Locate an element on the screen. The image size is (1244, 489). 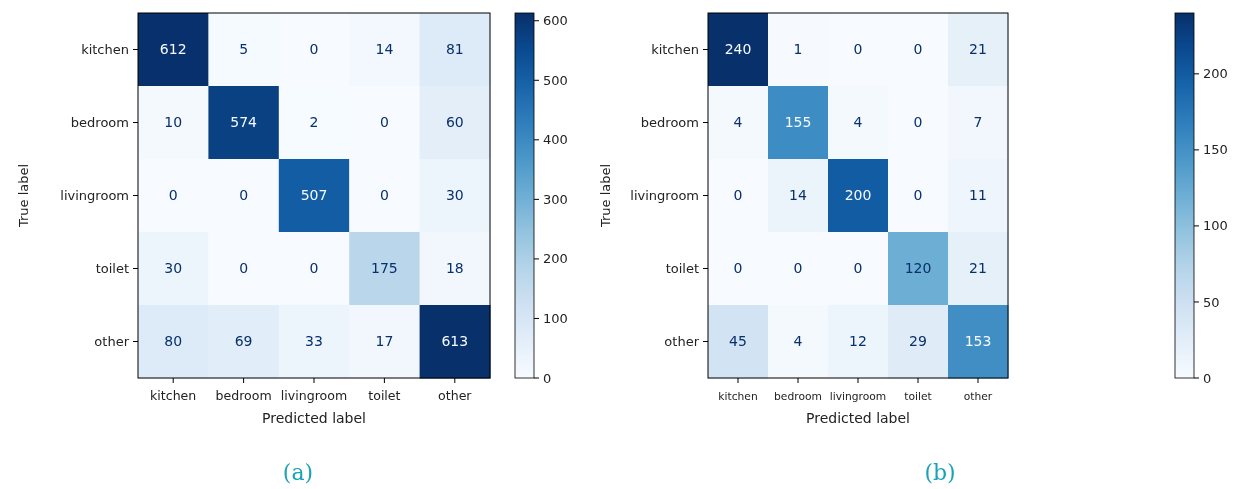
text: (a) is located at coordinates (298, 472).